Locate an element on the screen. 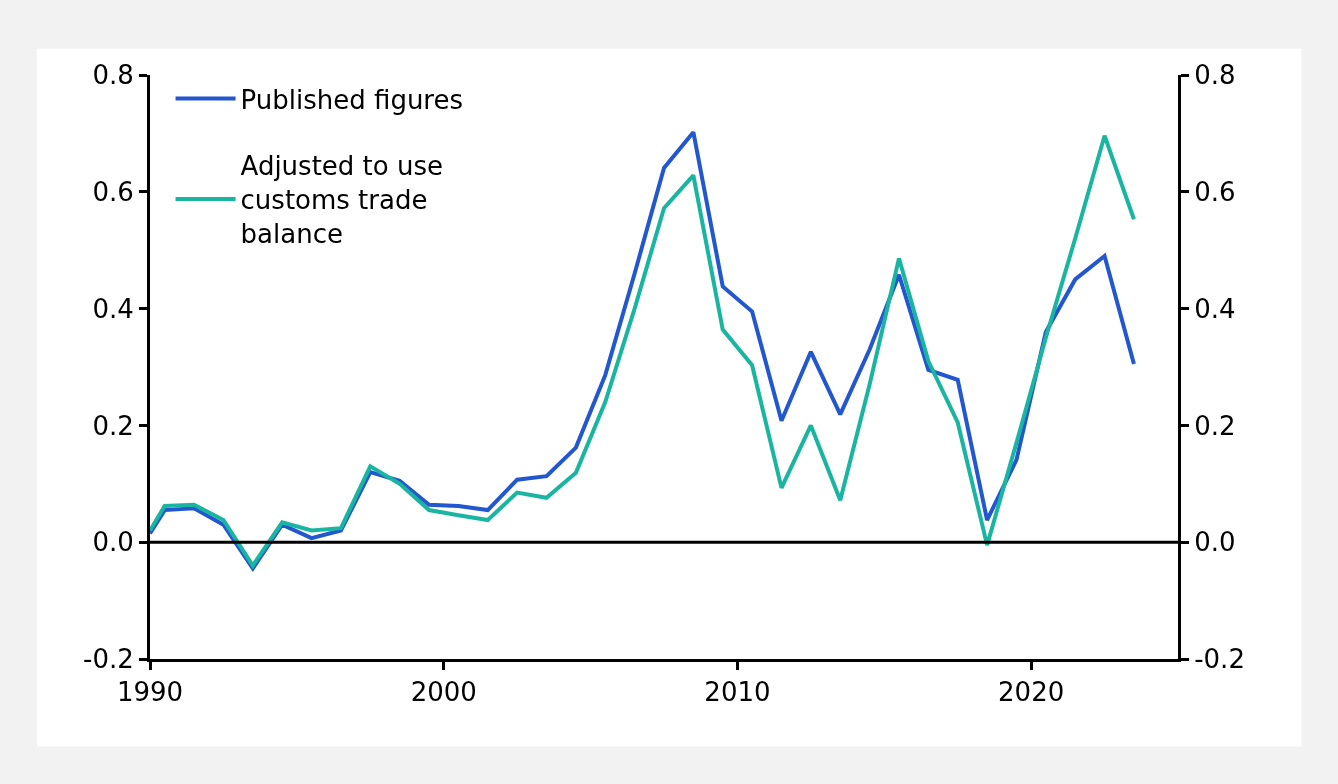 This screenshot has height=784, width=1338. y2-tick-label: -0.2 is located at coordinates (1219, 659).